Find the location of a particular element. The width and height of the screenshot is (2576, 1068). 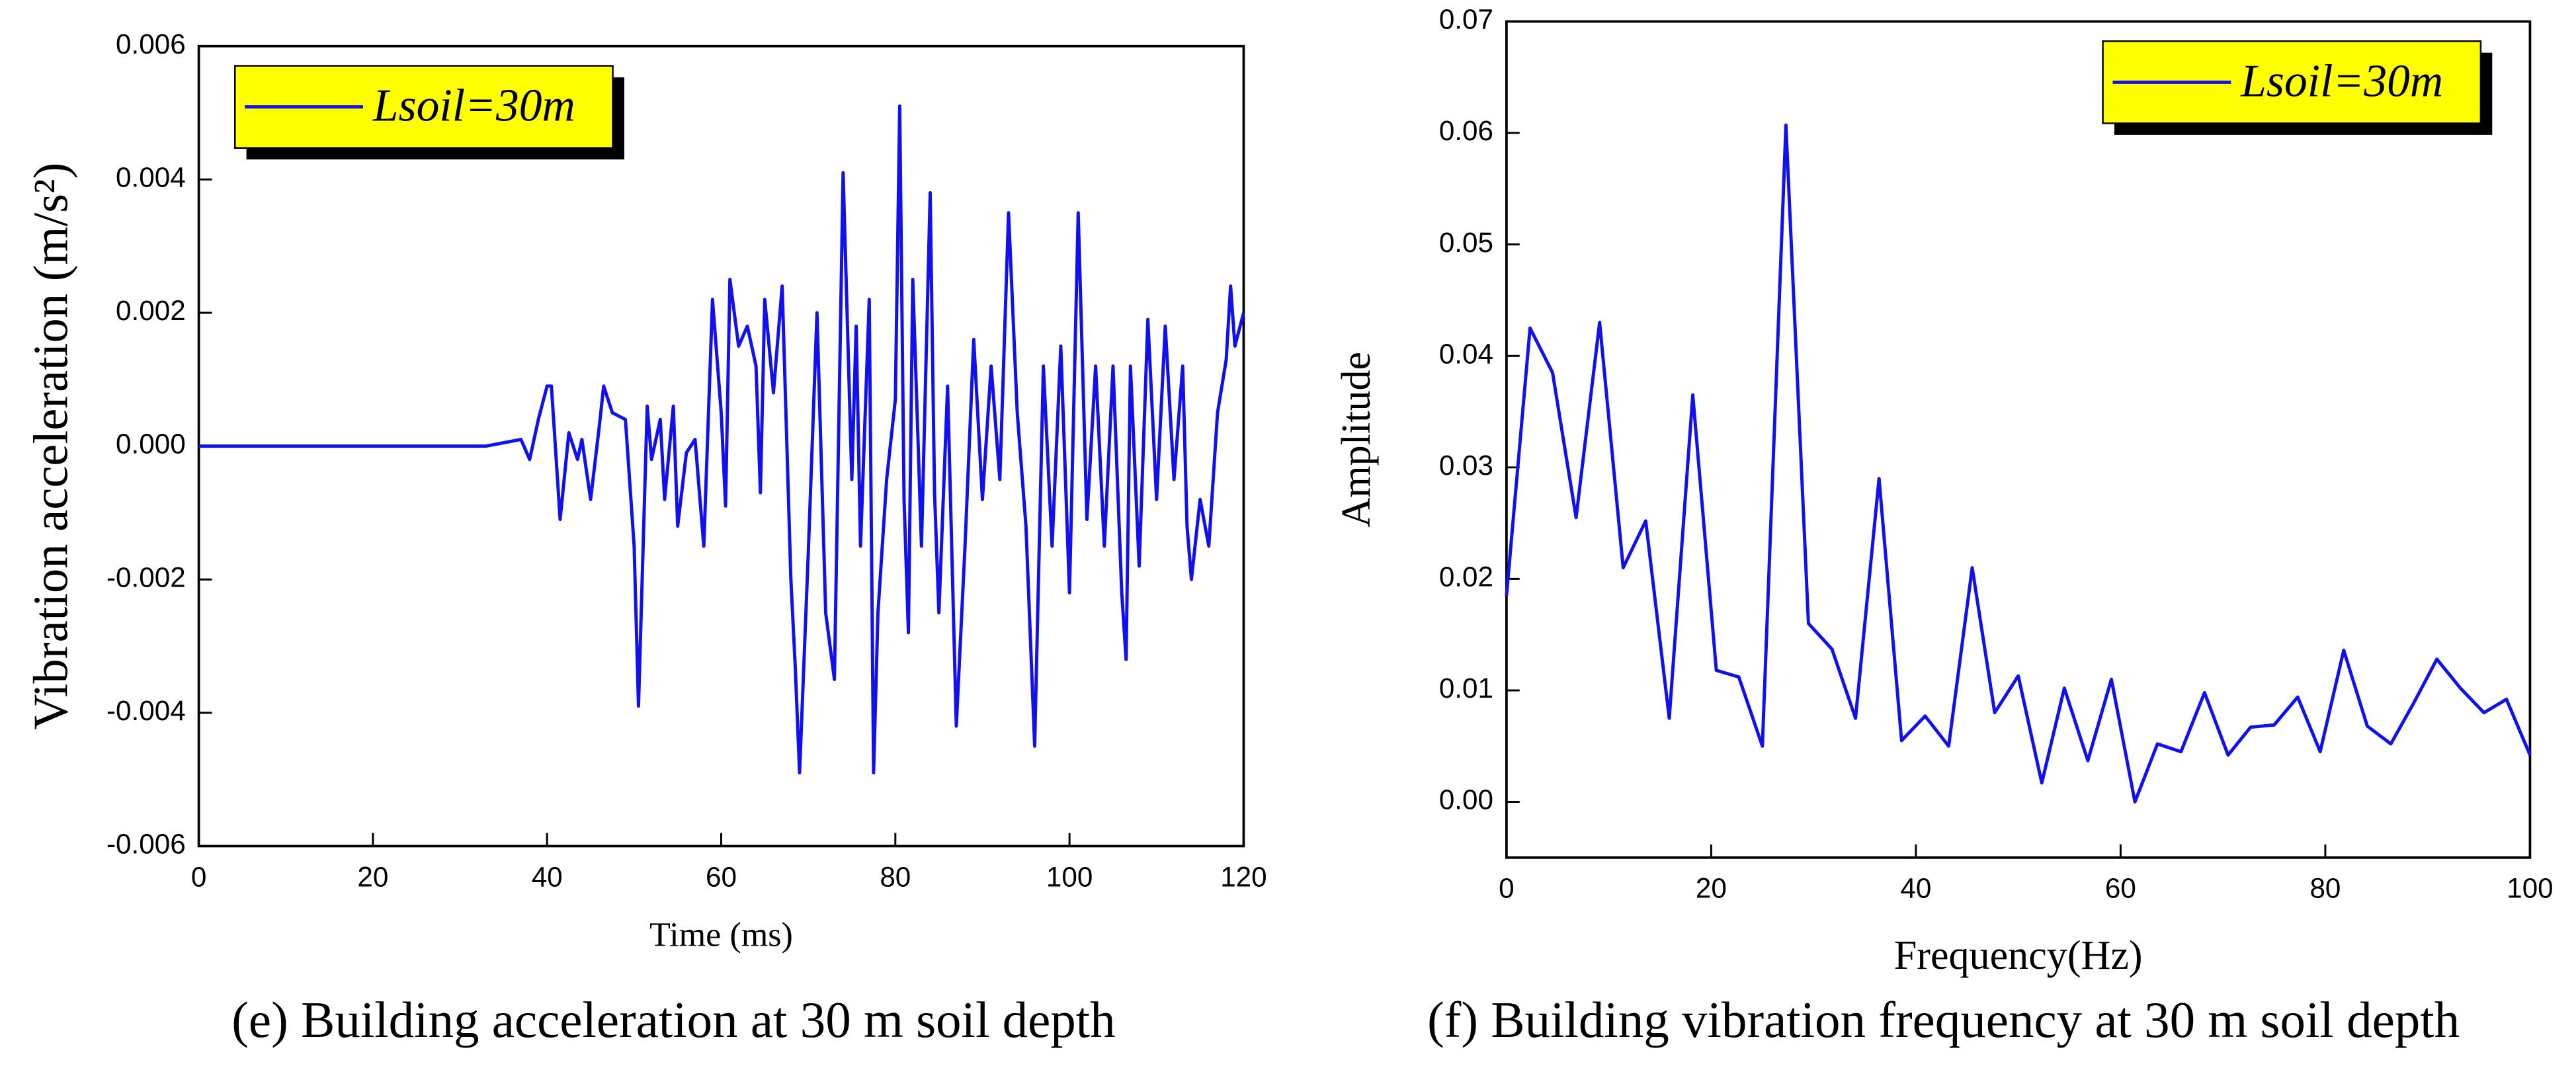

y-tick-label: 0.000 is located at coordinates (151, 444).